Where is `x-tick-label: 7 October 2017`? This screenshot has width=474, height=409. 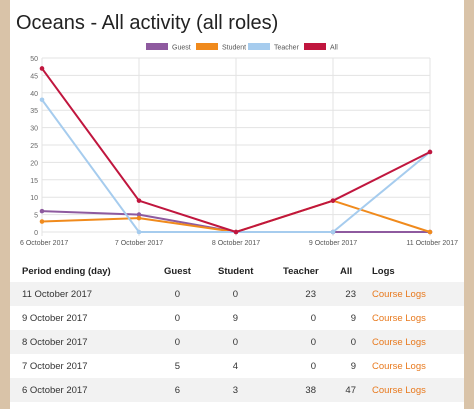 x-tick-label: 7 October 2017 is located at coordinates (139, 243).